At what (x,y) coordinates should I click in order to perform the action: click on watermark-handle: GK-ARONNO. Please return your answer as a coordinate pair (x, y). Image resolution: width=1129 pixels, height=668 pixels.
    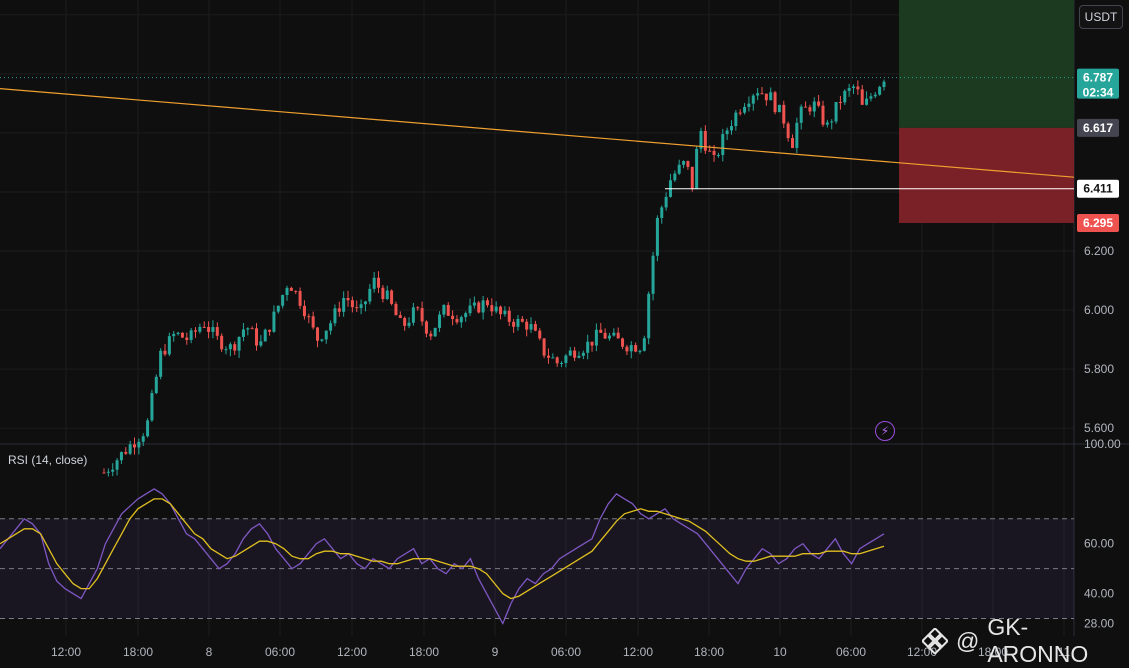
    Looking at the image, I should click on (1038, 640).